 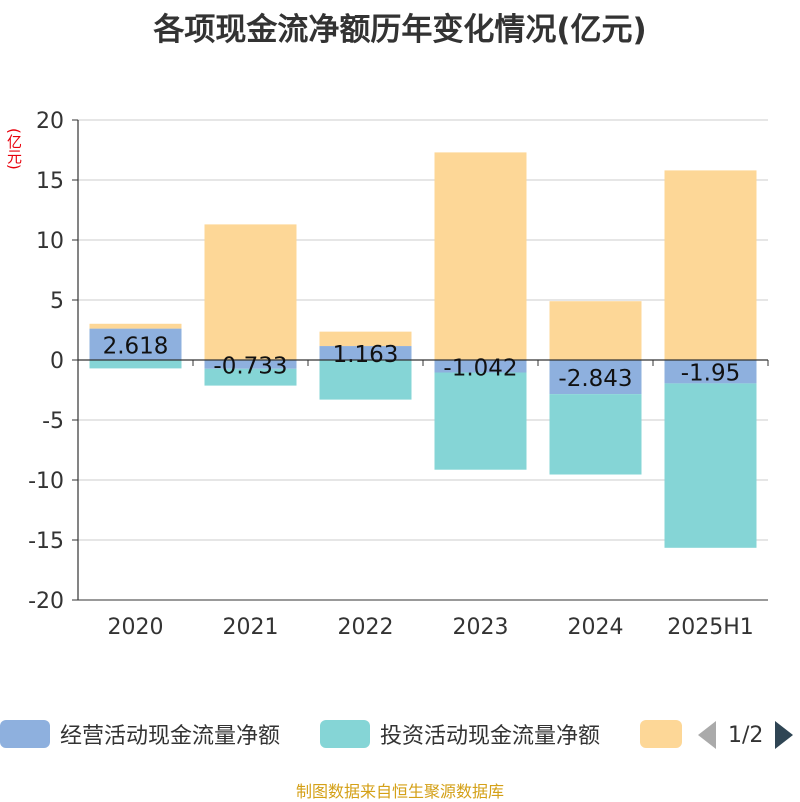 I want to click on y-tick-label: -5, so click(x=53, y=421).